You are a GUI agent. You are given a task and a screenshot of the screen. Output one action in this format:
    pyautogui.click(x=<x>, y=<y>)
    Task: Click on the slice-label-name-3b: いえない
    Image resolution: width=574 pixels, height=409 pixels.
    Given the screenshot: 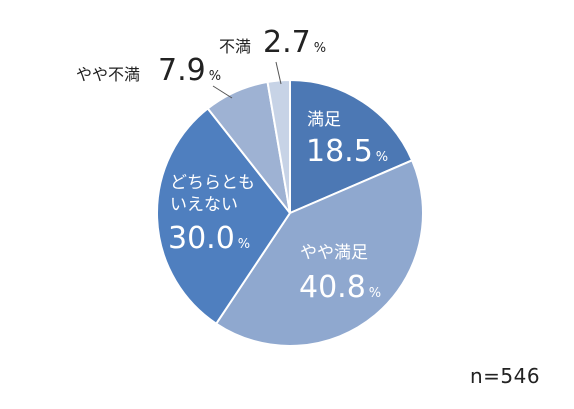 What is the action you would take?
    pyautogui.click(x=204, y=205)
    